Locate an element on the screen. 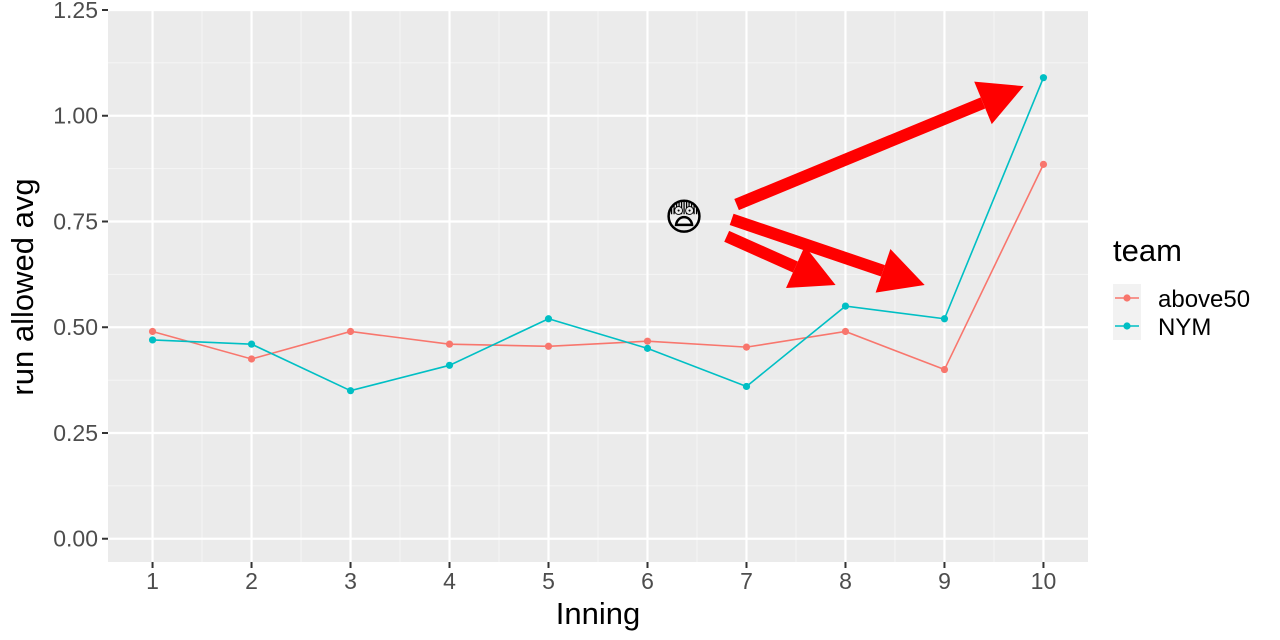 The image size is (1280, 640). y-tick-label: 0.00 is located at coordinates (75, 539).